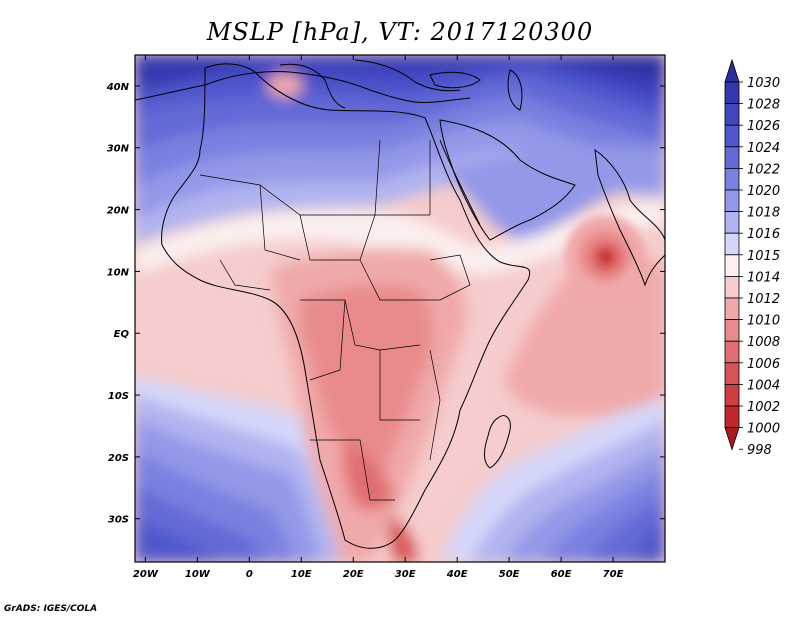 The width and height of the screenshot is (800, 618). I want to click on lat-tick-label: 30N, so click(118, 149).